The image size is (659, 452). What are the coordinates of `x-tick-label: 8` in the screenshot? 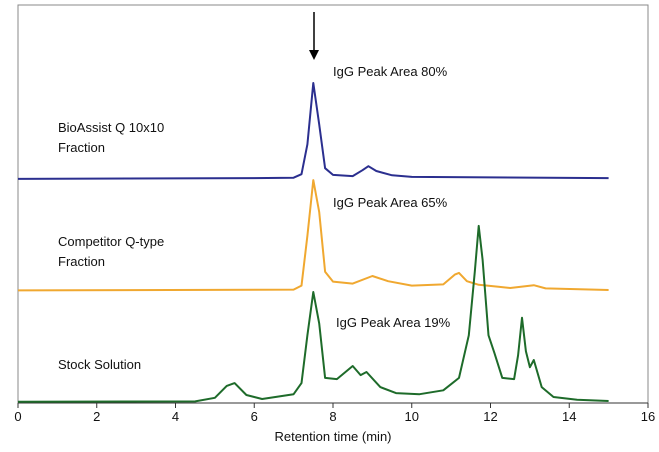 It's located at (332, 416).